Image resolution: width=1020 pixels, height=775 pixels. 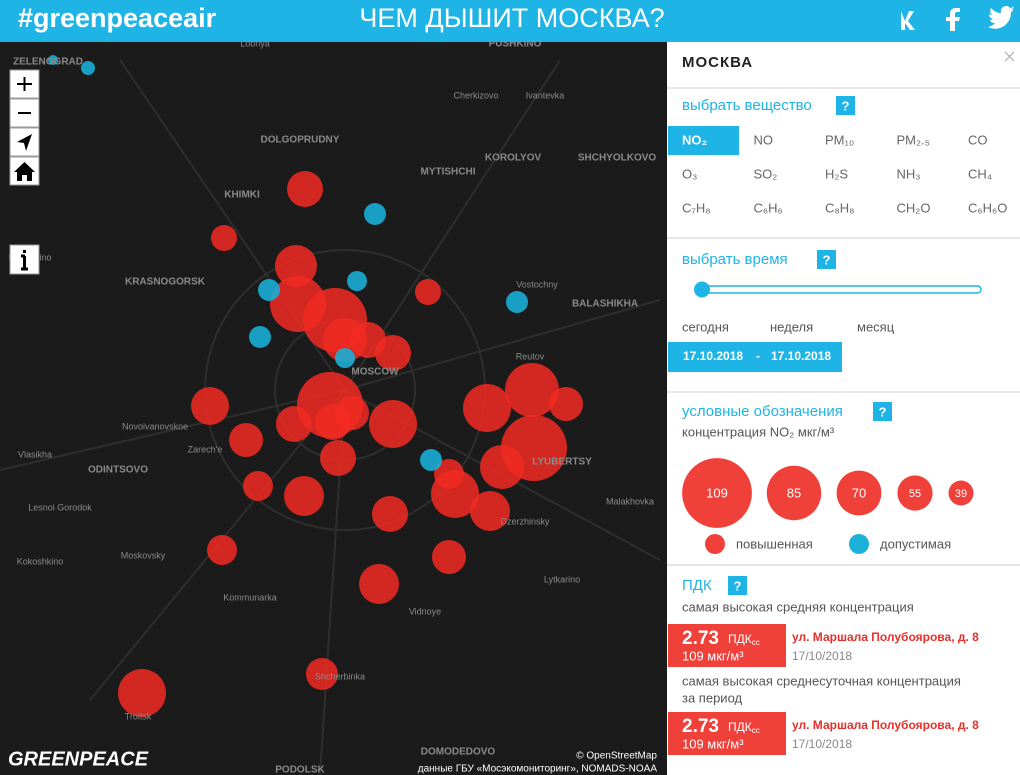 I want to click on time-slider-track, so click(x=840, y=289).